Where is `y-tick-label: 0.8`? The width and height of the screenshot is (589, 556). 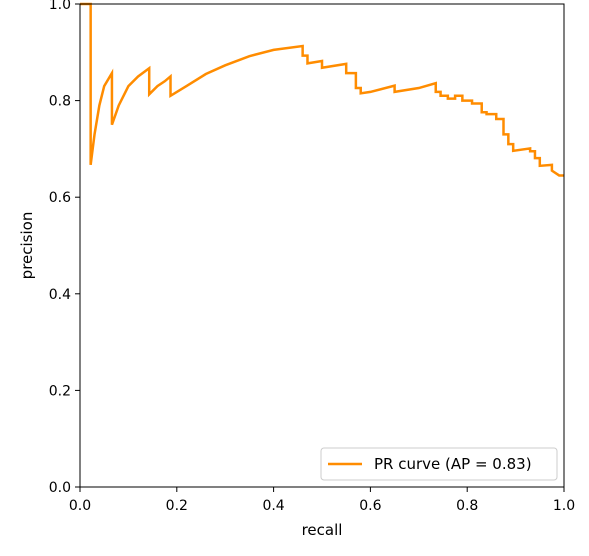
y-tick-label: 0.8 is located at coordinates (60, 102).